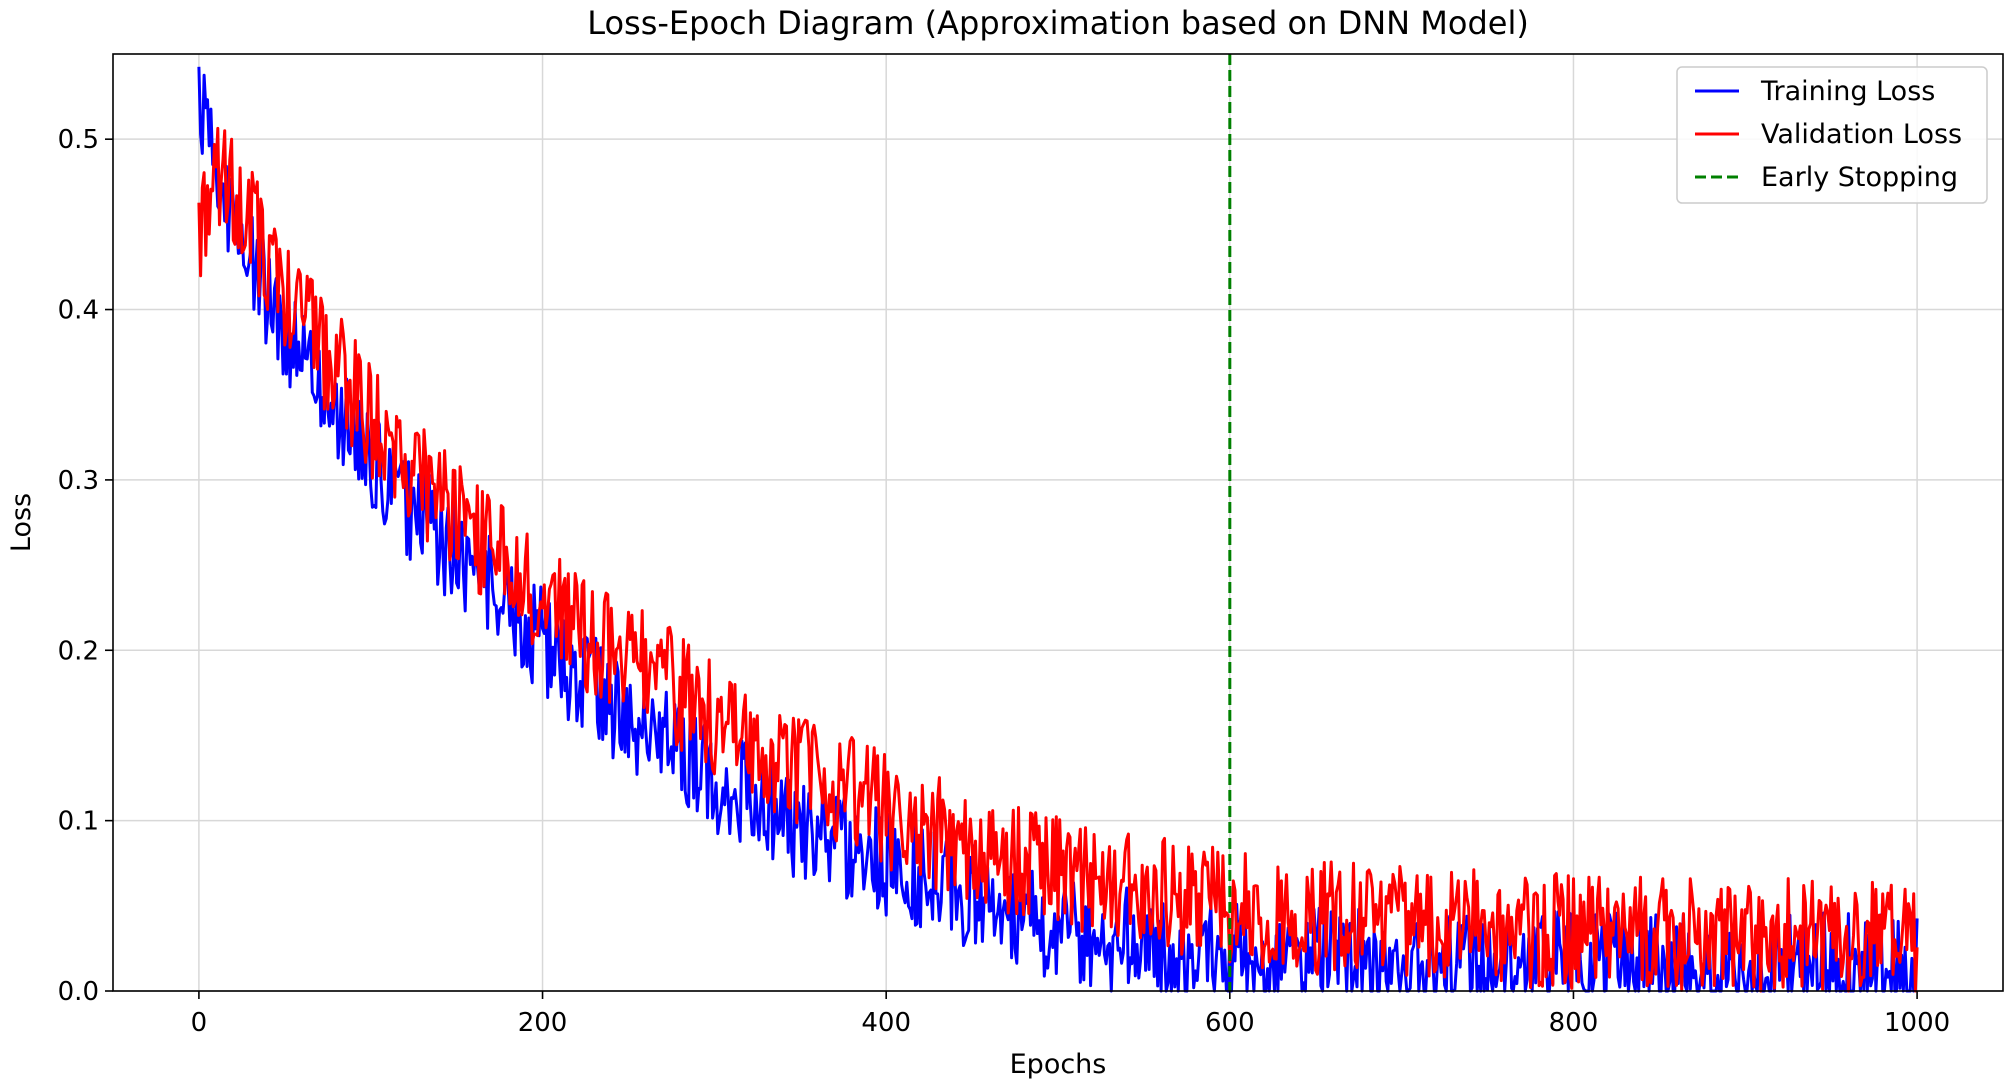  What do you see at coordinates (543, 1023) in the screenshot?
I see `x-tick-label: 200` at bounding box center [543, 1023].